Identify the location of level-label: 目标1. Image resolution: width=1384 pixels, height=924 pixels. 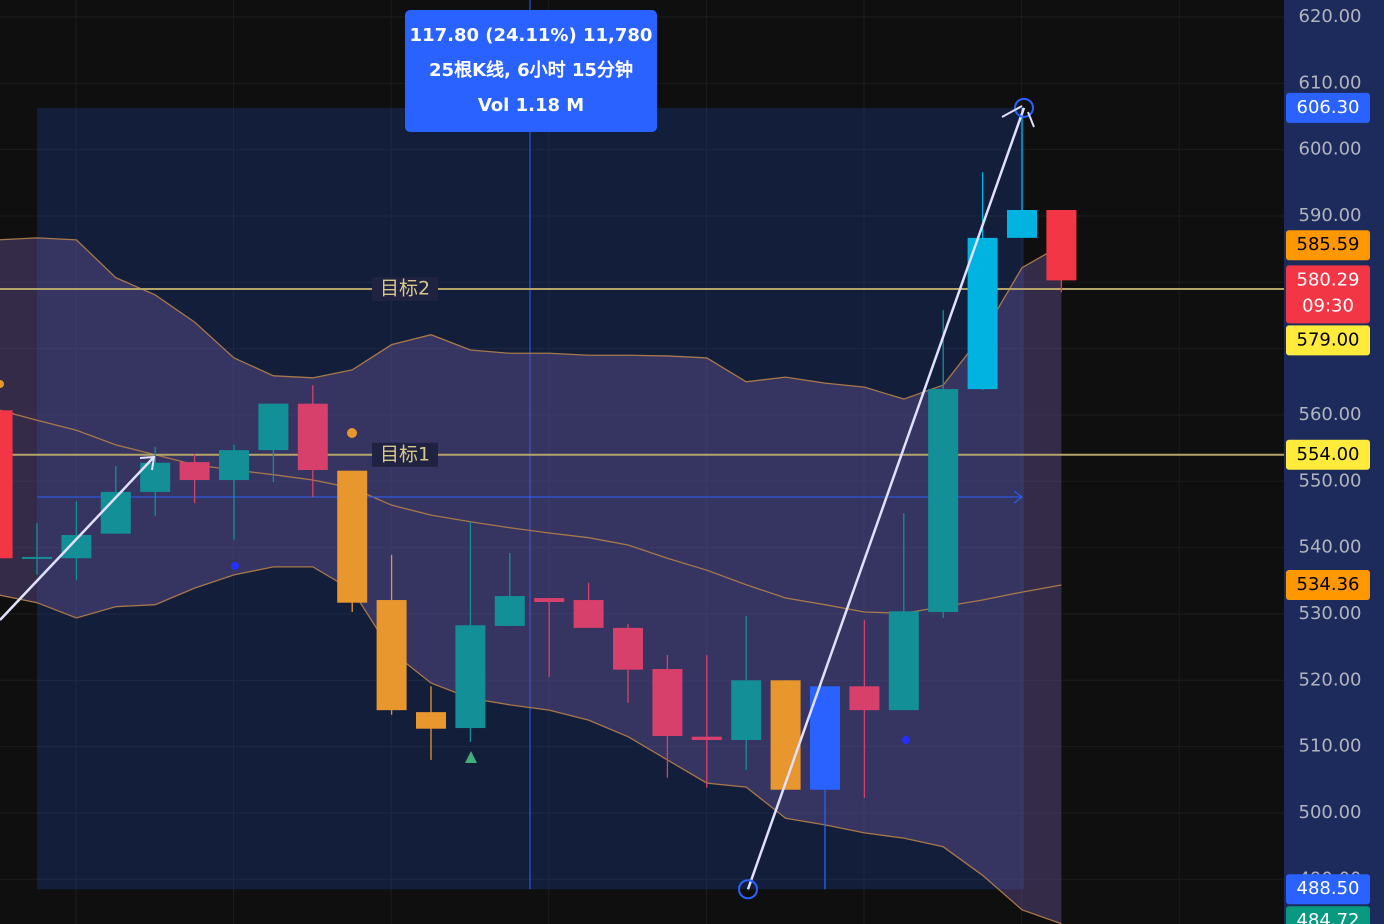
(405, 454).